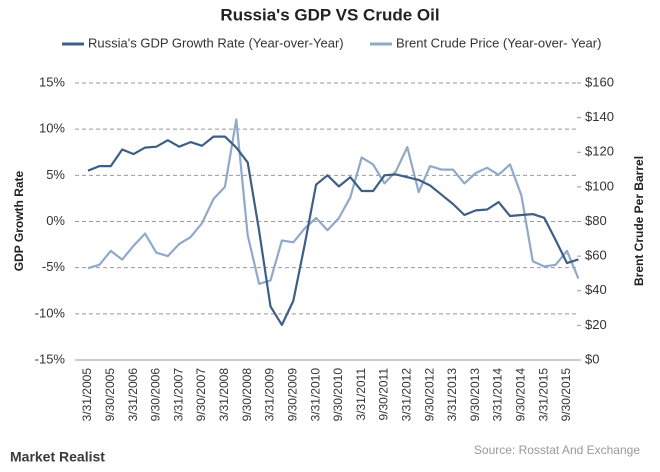  What do you see at coordinates (55, 174) in the screenshot?
I see `y-tick-label: 5%` at bounding box center [55, 174].